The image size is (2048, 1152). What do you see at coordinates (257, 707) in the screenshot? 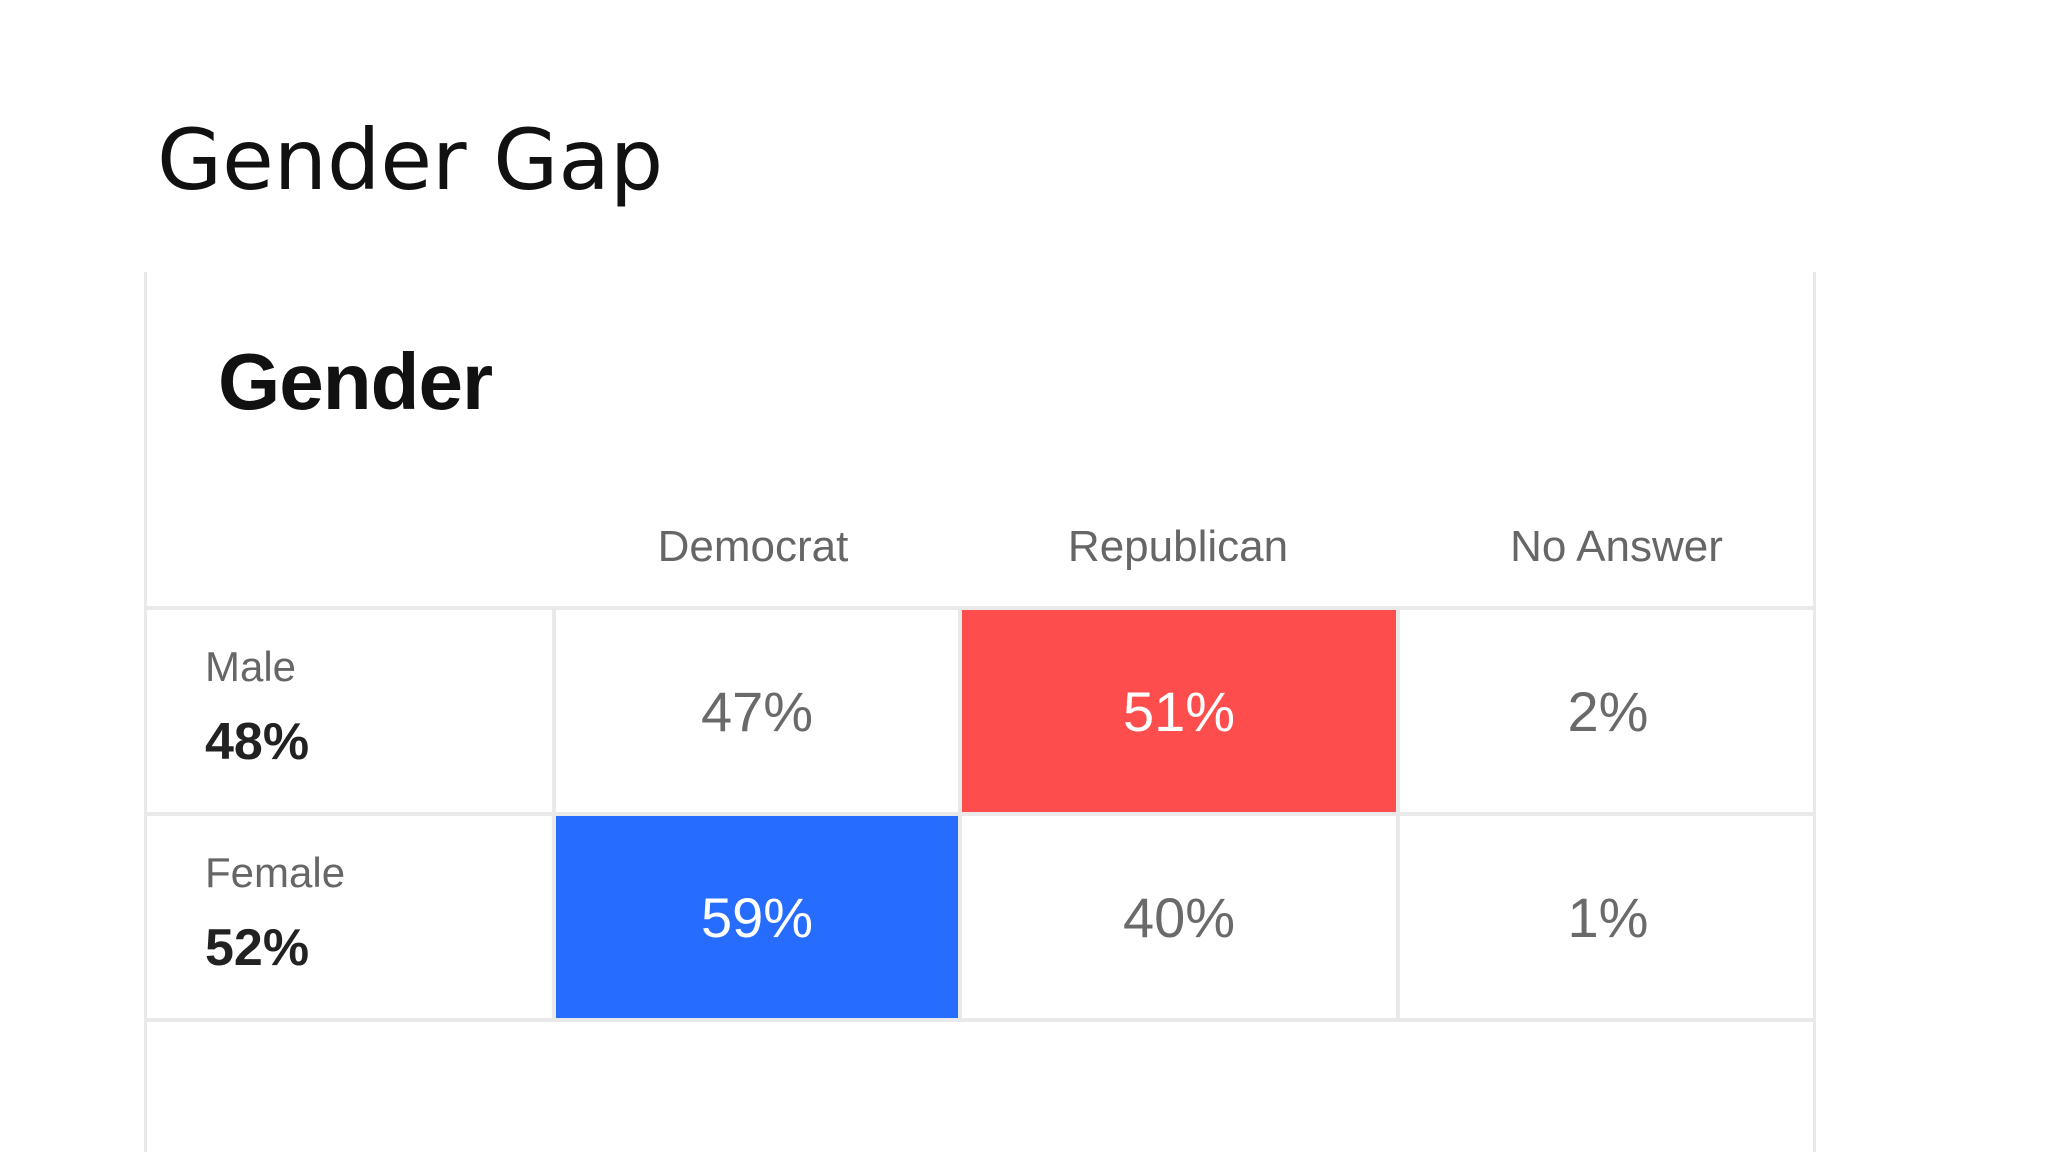
I see `row-label-male: Male 48%` at bounding box center [257, 707].